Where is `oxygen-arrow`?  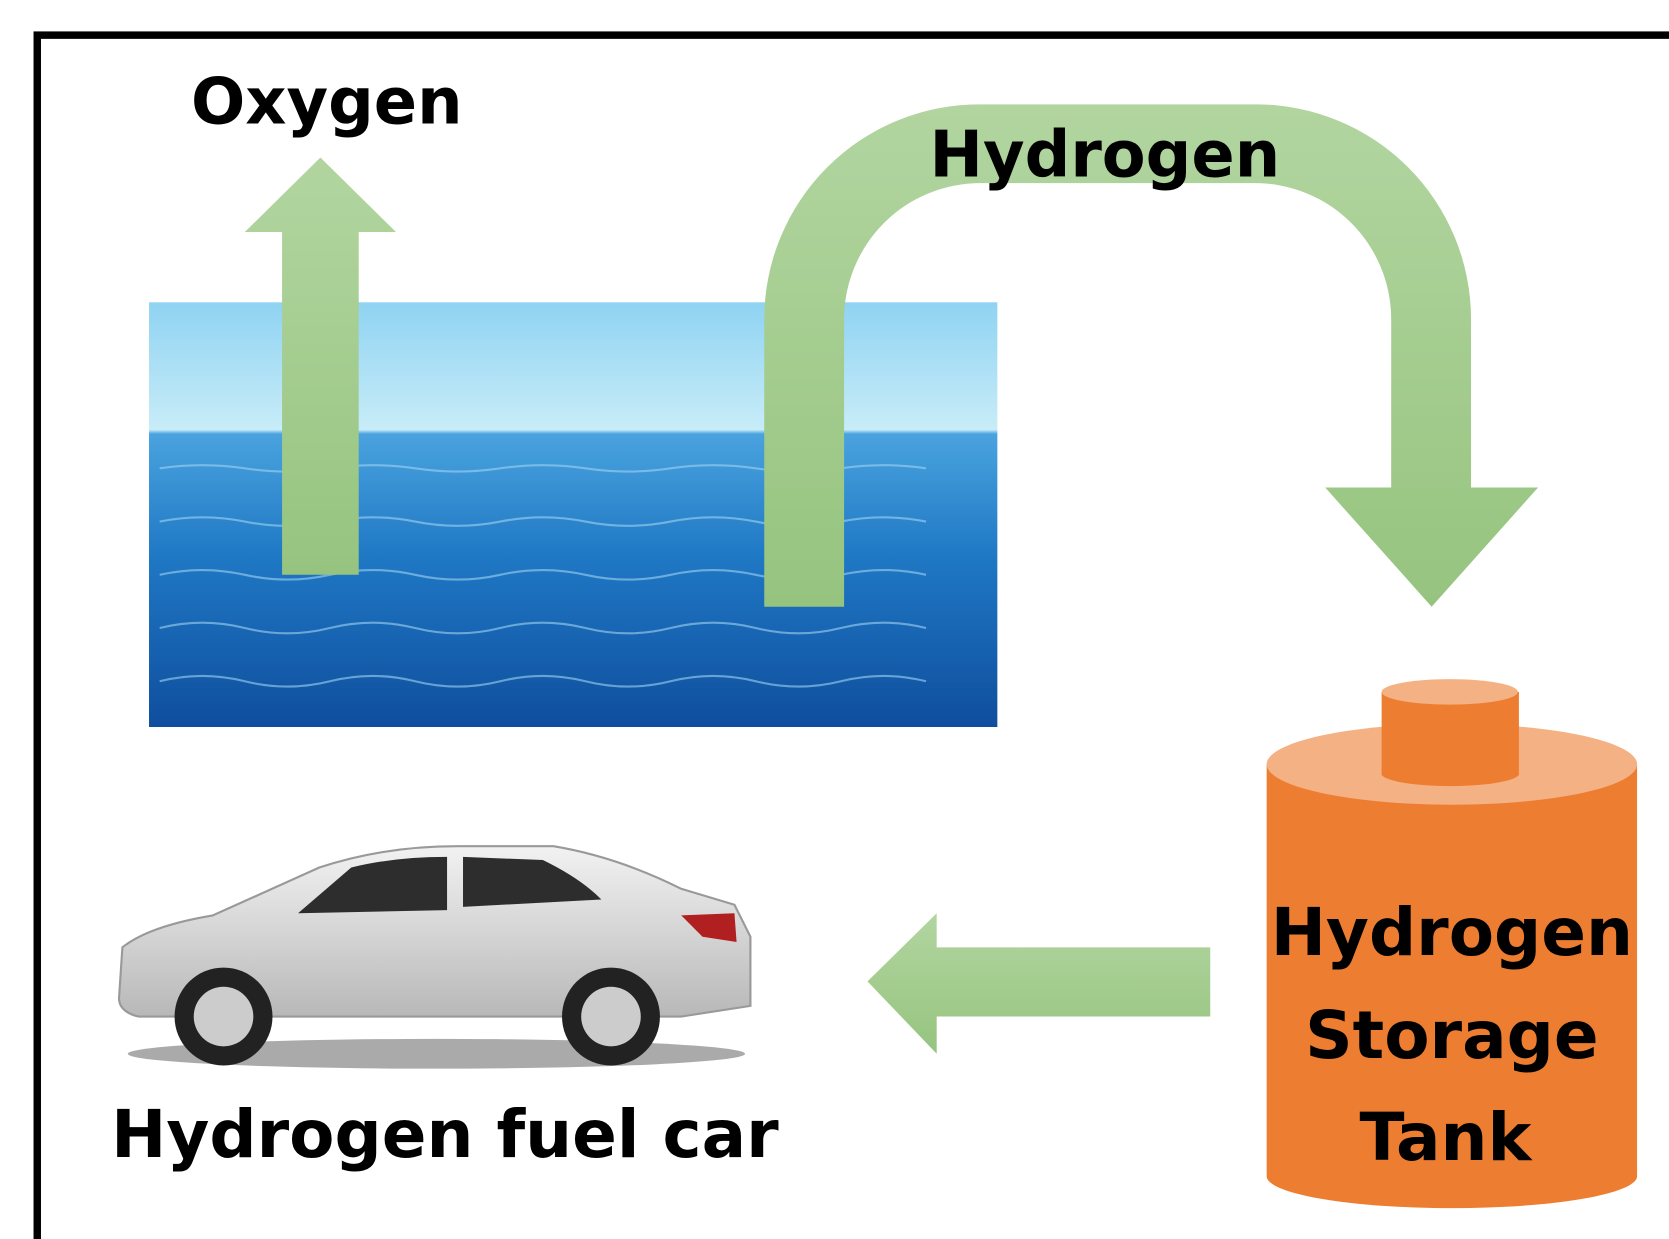
oxygen-arrow is located at coordinates (320, 366).